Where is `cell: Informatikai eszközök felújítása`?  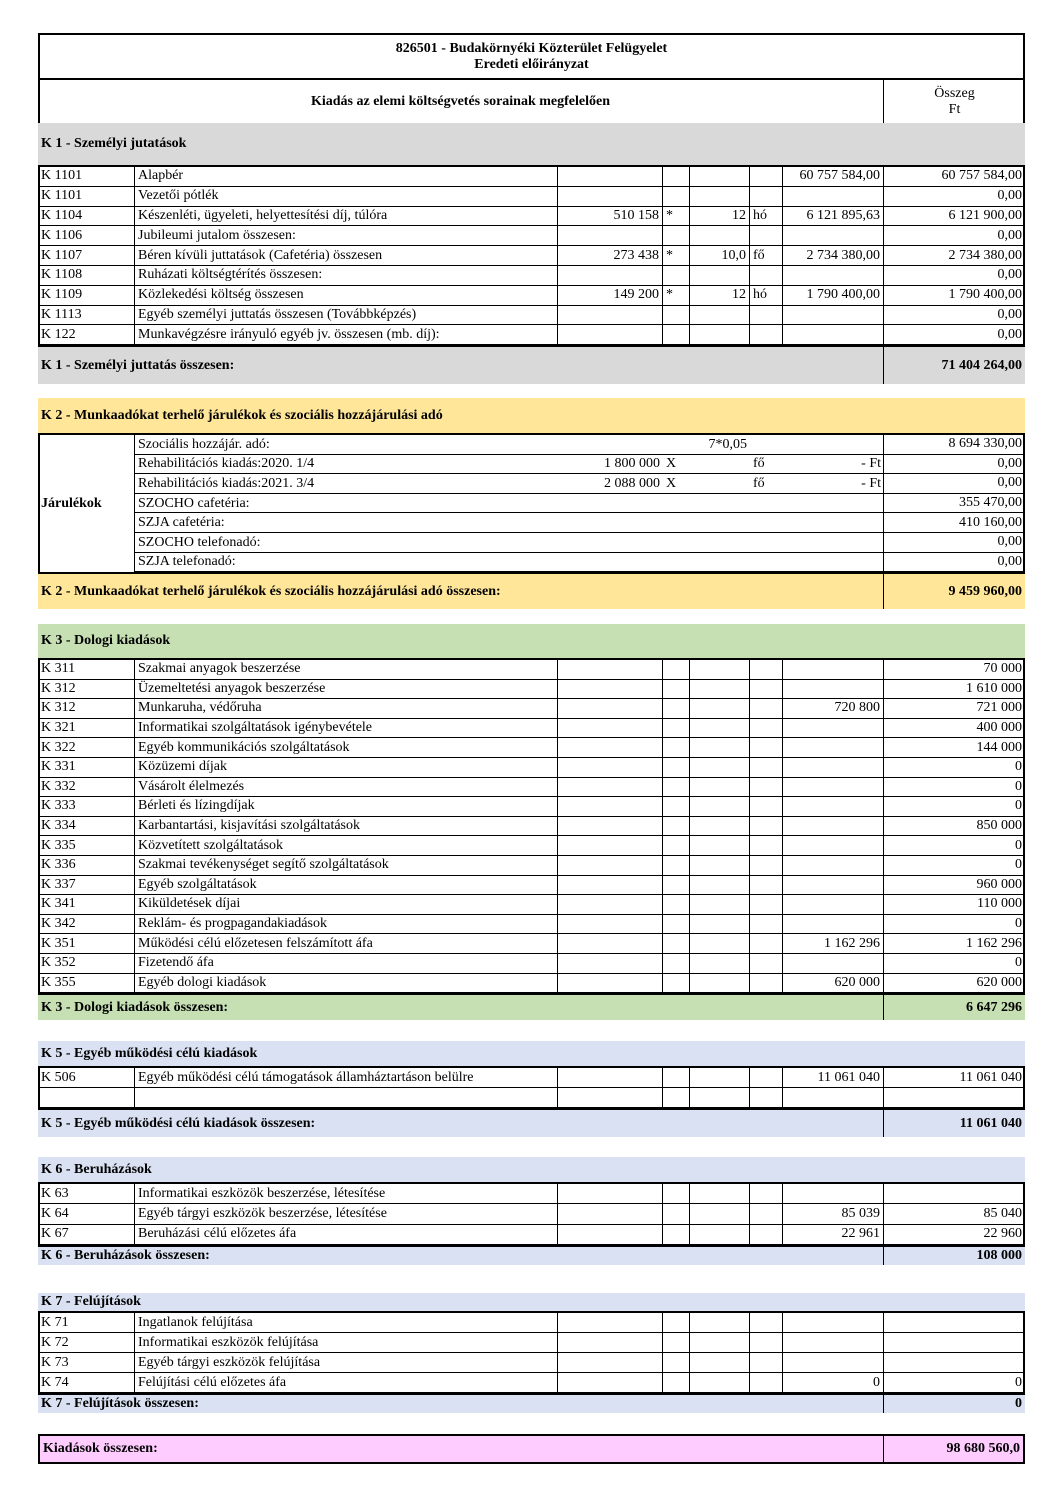
cell: Informatikai eszközök felújítása is located at coordinates (346, 1343).